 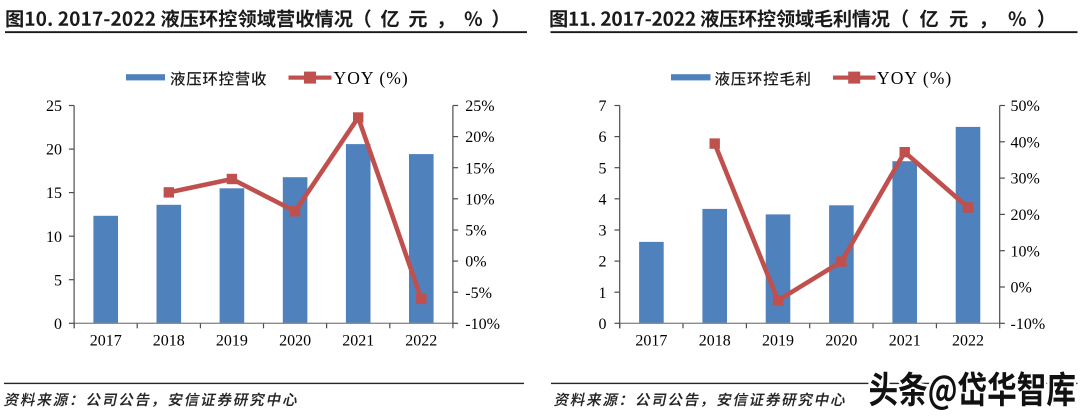 I want to click on svg-text: 20, so click(x=54, y=150).